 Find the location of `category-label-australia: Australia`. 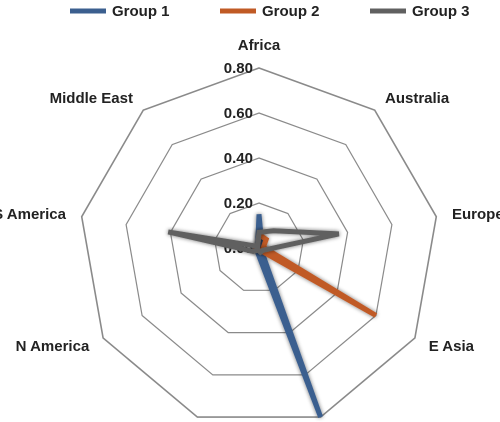

category-label-australia: Australia is located at coordinates (417, 98).